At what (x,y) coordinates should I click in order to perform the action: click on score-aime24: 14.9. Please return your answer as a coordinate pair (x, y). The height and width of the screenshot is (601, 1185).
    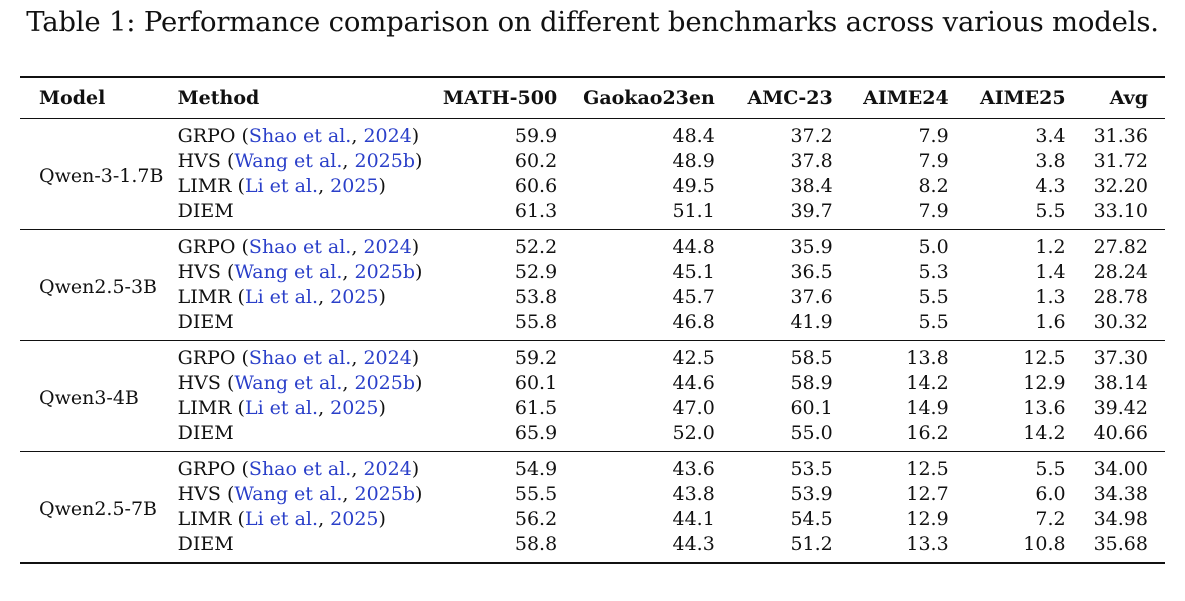
    Looking at the image, I should click on (927, 408).